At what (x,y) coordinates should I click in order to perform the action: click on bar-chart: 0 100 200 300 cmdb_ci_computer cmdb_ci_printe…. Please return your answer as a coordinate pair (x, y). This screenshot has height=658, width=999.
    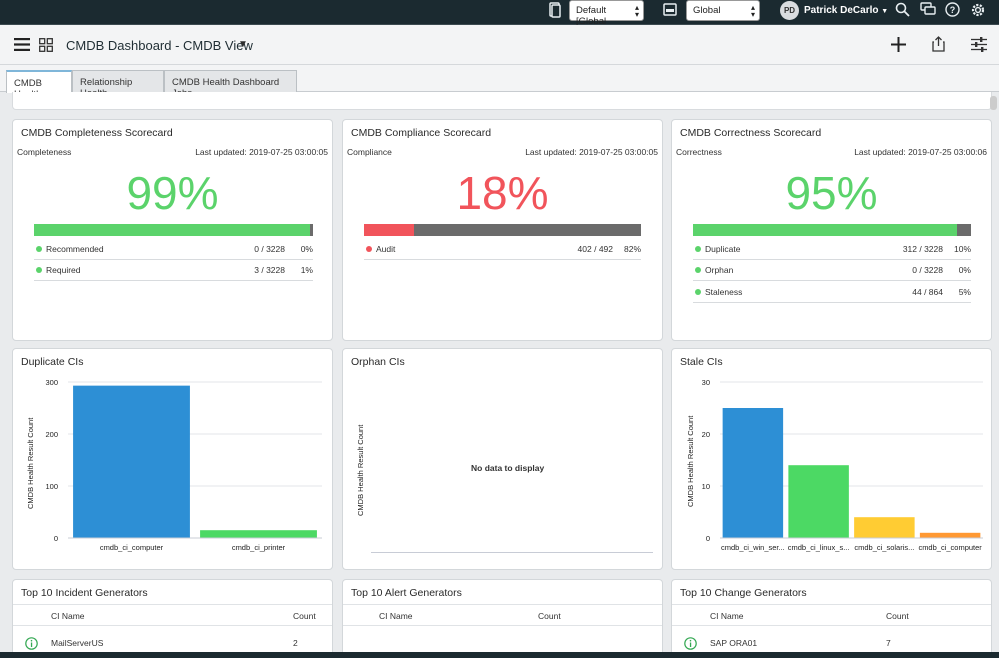
    Looking at the image, I should click on (183, 465).